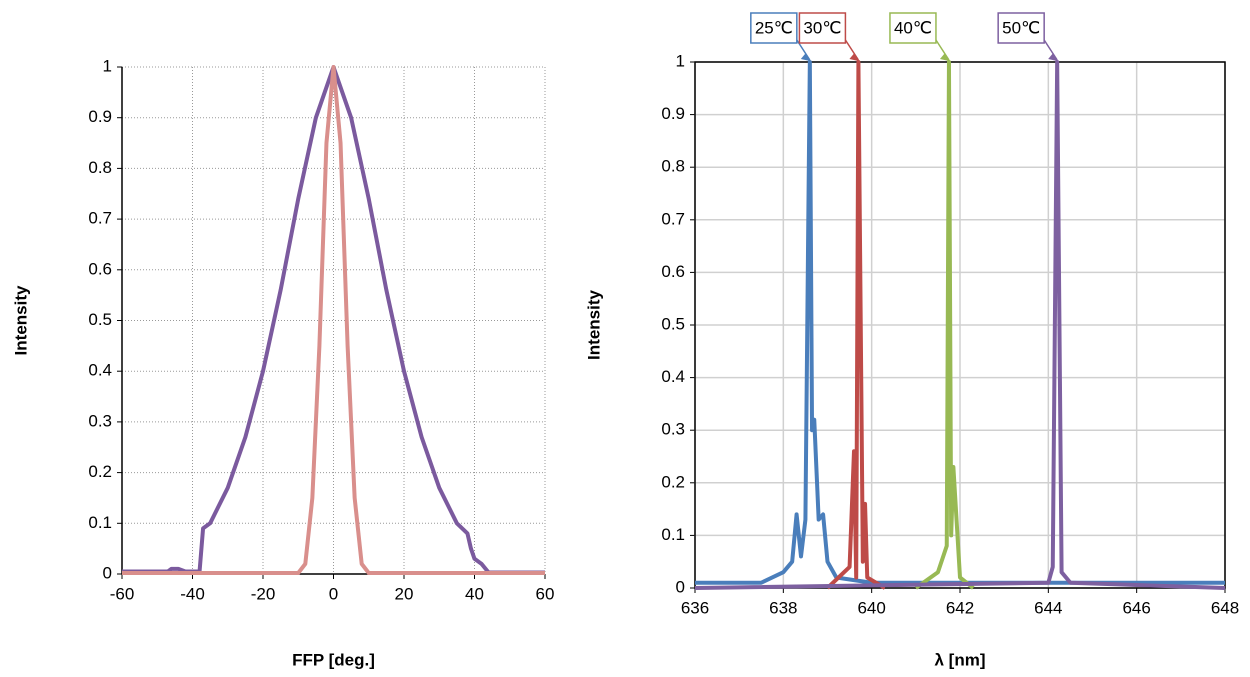 This screenshot has height=677, width=1250. I want to click on x-tick-label: 636, so click(695, 607).